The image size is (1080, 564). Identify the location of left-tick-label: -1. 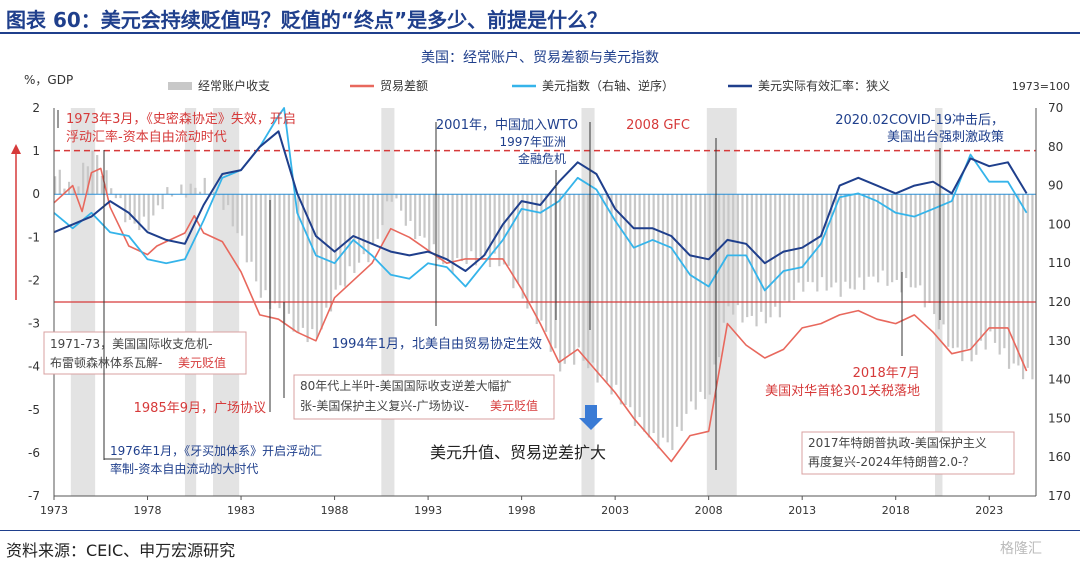
(34, 237).